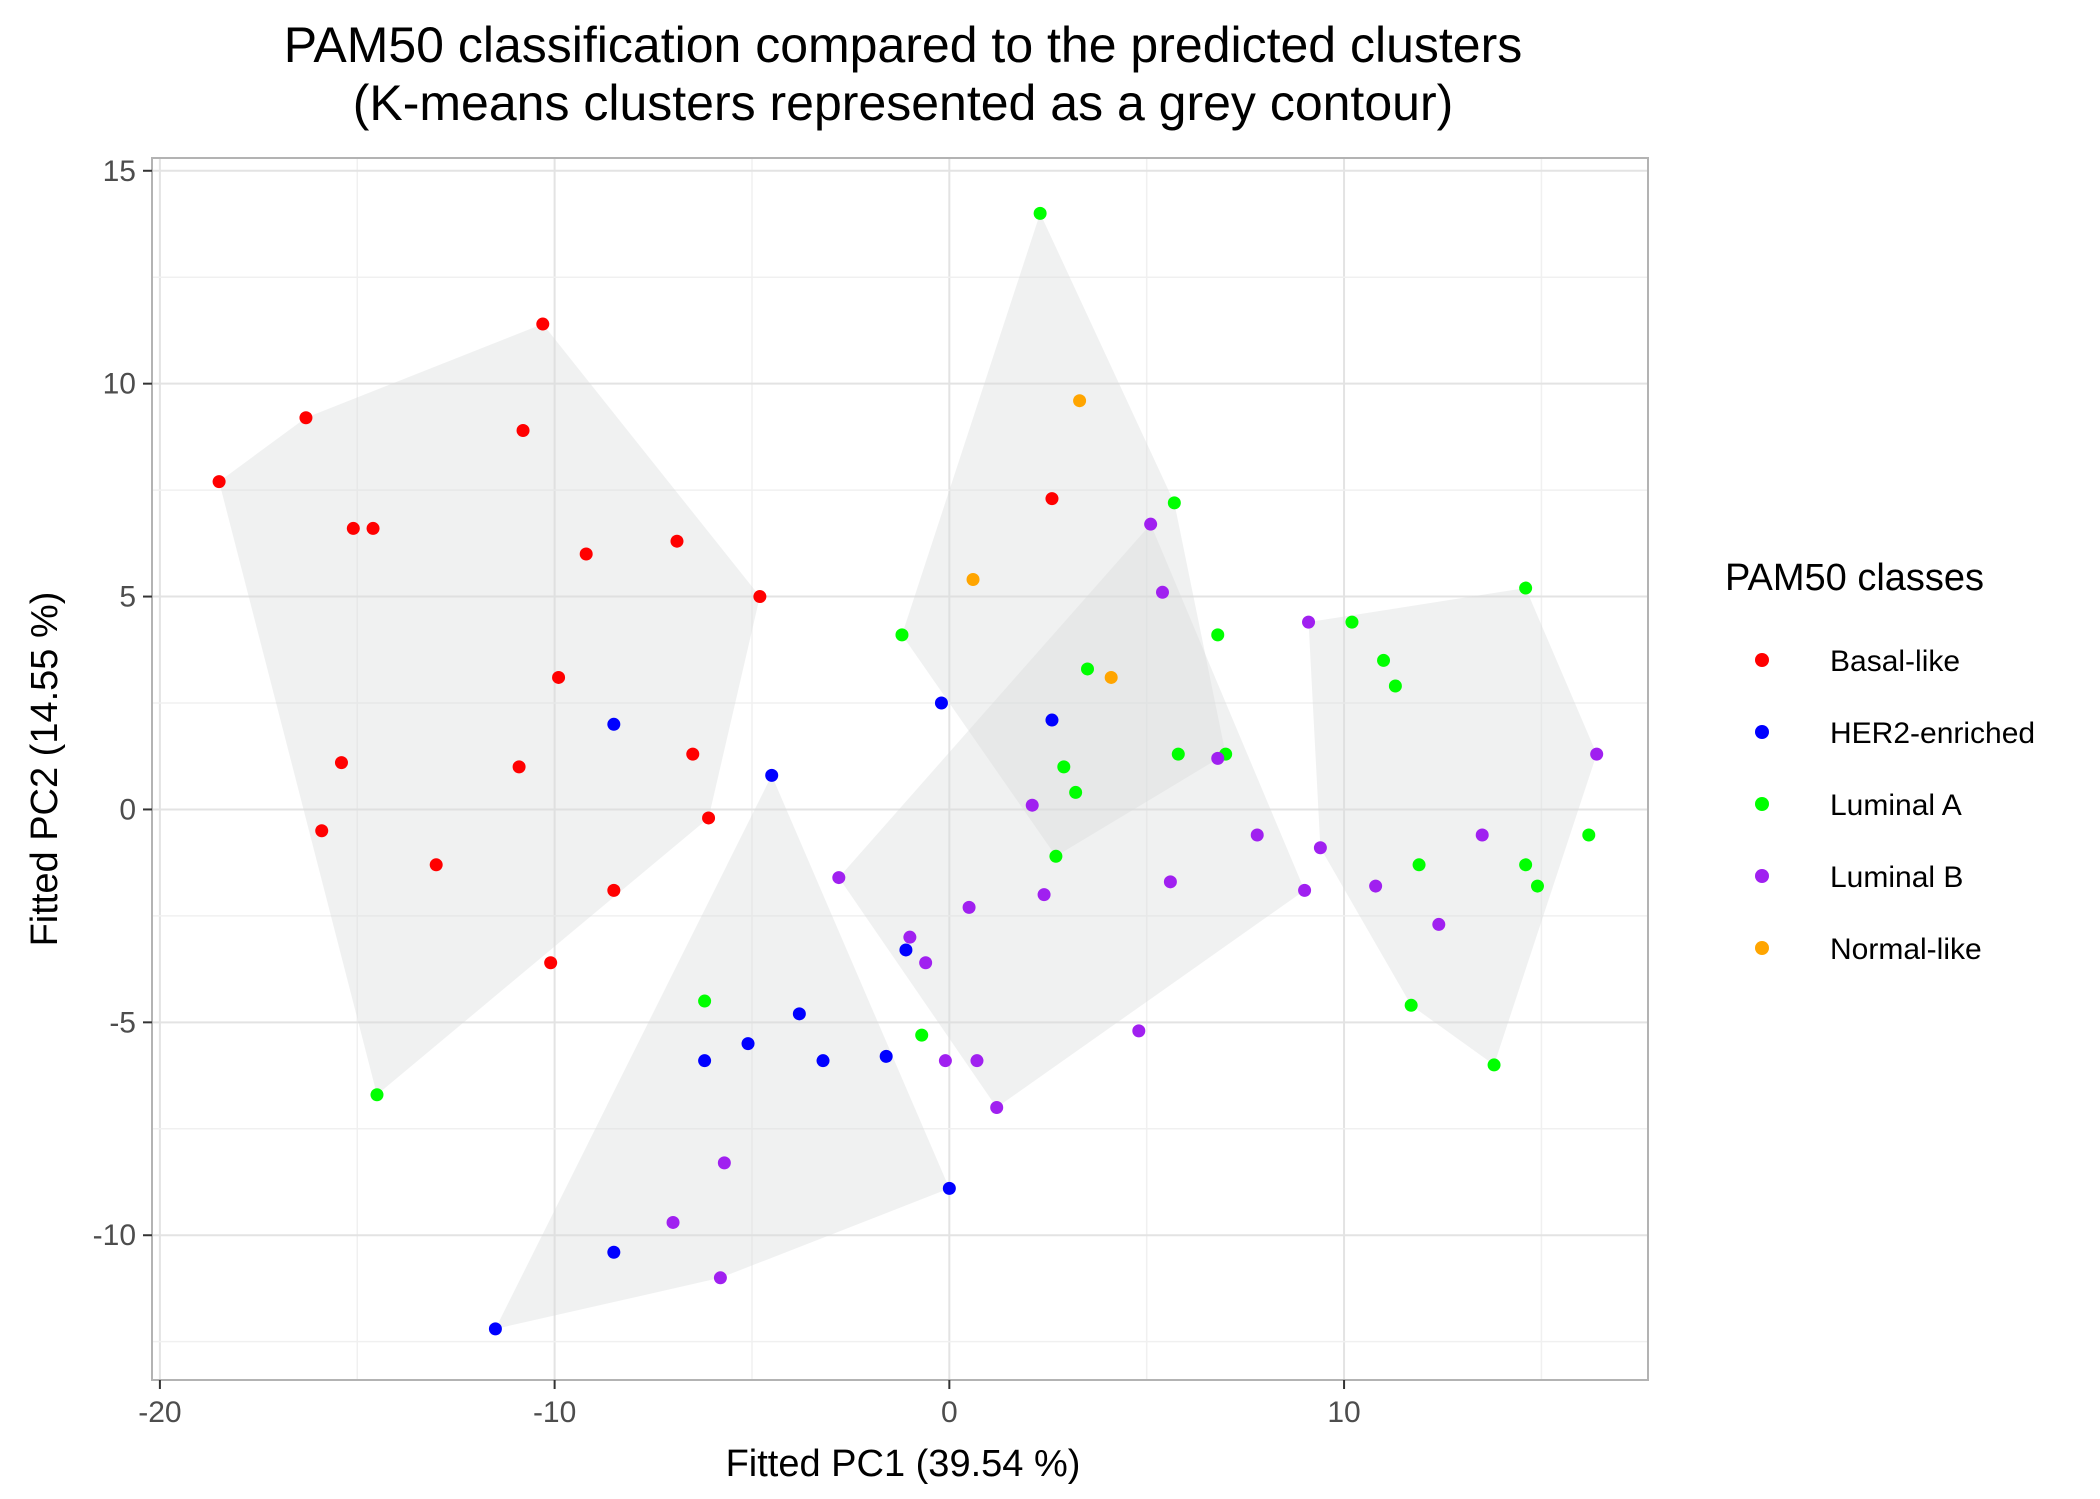  I want to click on x-tick-label: -20, so click(159, 1412).